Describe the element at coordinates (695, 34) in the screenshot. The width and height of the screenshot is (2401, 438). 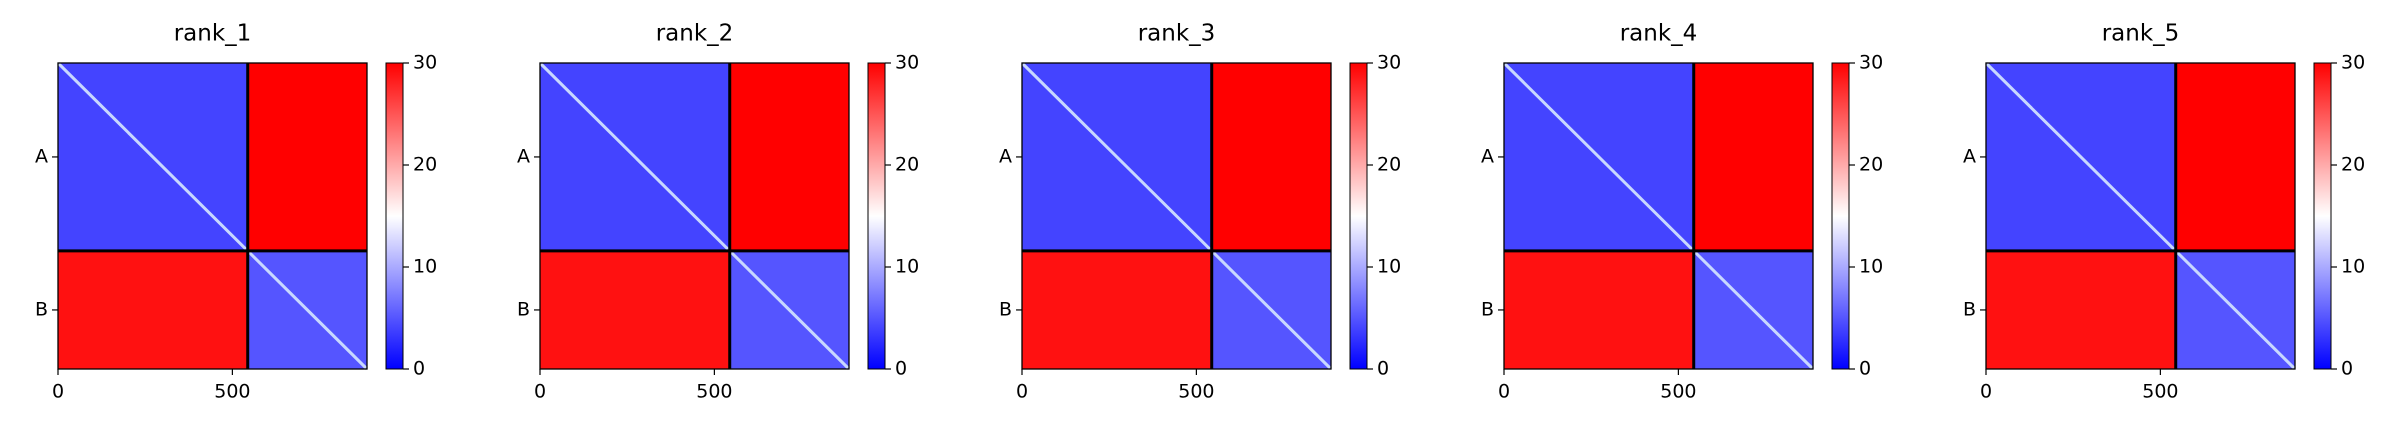
I see `panel-title: rank_2` at that location.